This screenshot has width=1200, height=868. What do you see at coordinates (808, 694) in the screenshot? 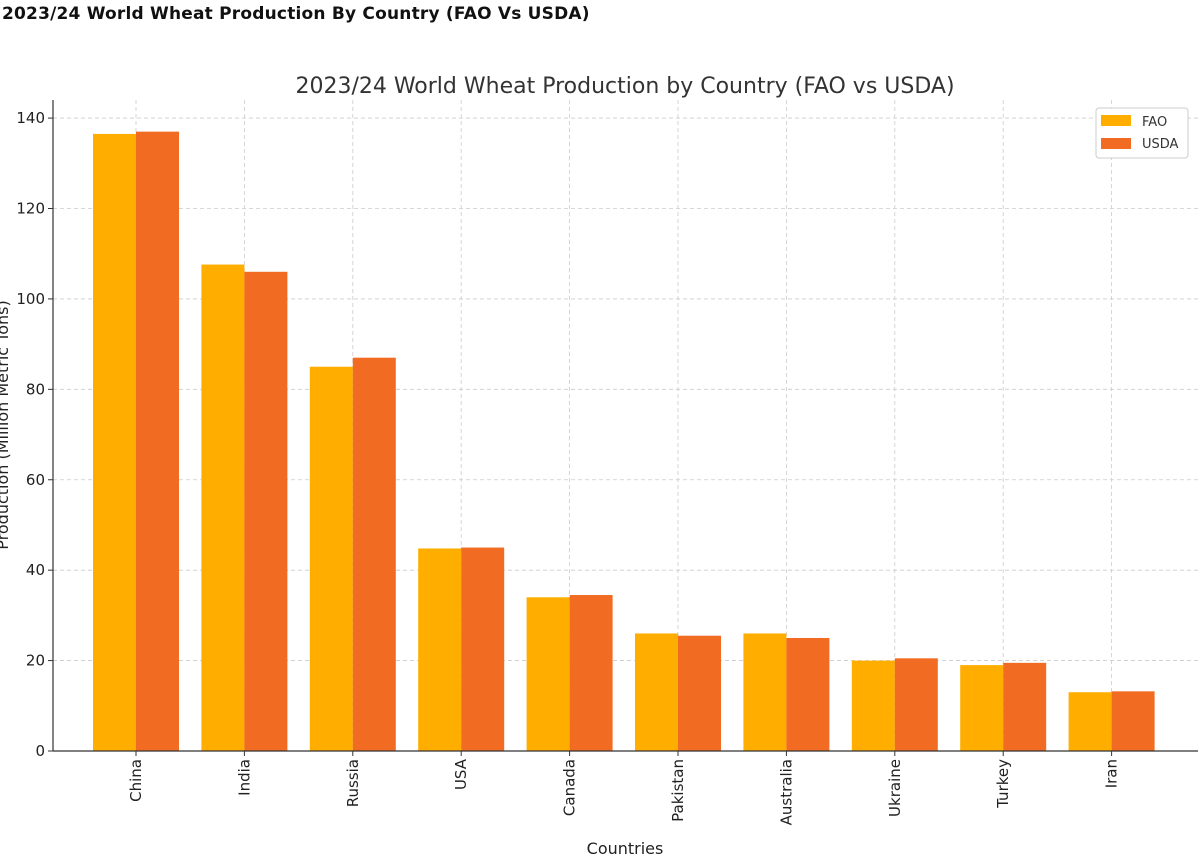
I see `bar-usda-australia` at bounding box center [808, 694].